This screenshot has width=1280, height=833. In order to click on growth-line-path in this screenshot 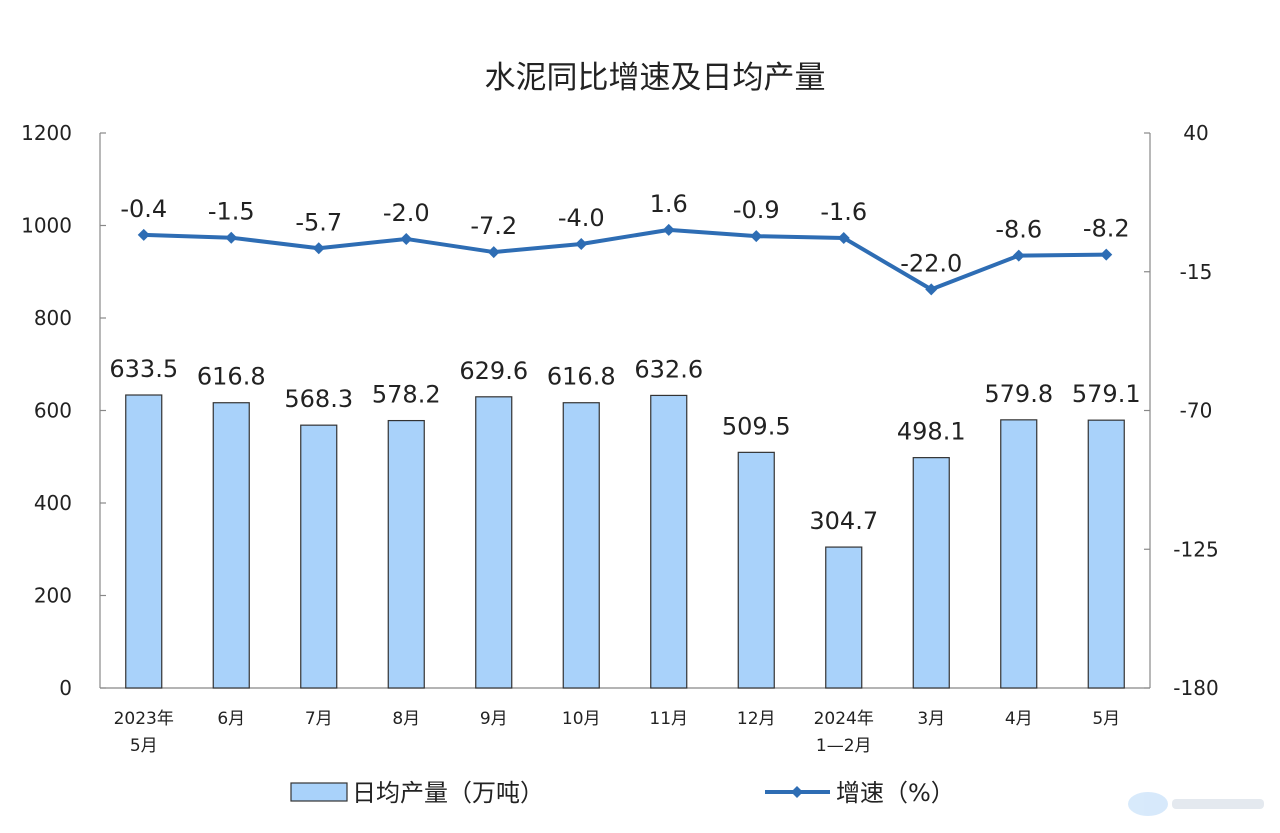, I will do `click(625, 259)`.